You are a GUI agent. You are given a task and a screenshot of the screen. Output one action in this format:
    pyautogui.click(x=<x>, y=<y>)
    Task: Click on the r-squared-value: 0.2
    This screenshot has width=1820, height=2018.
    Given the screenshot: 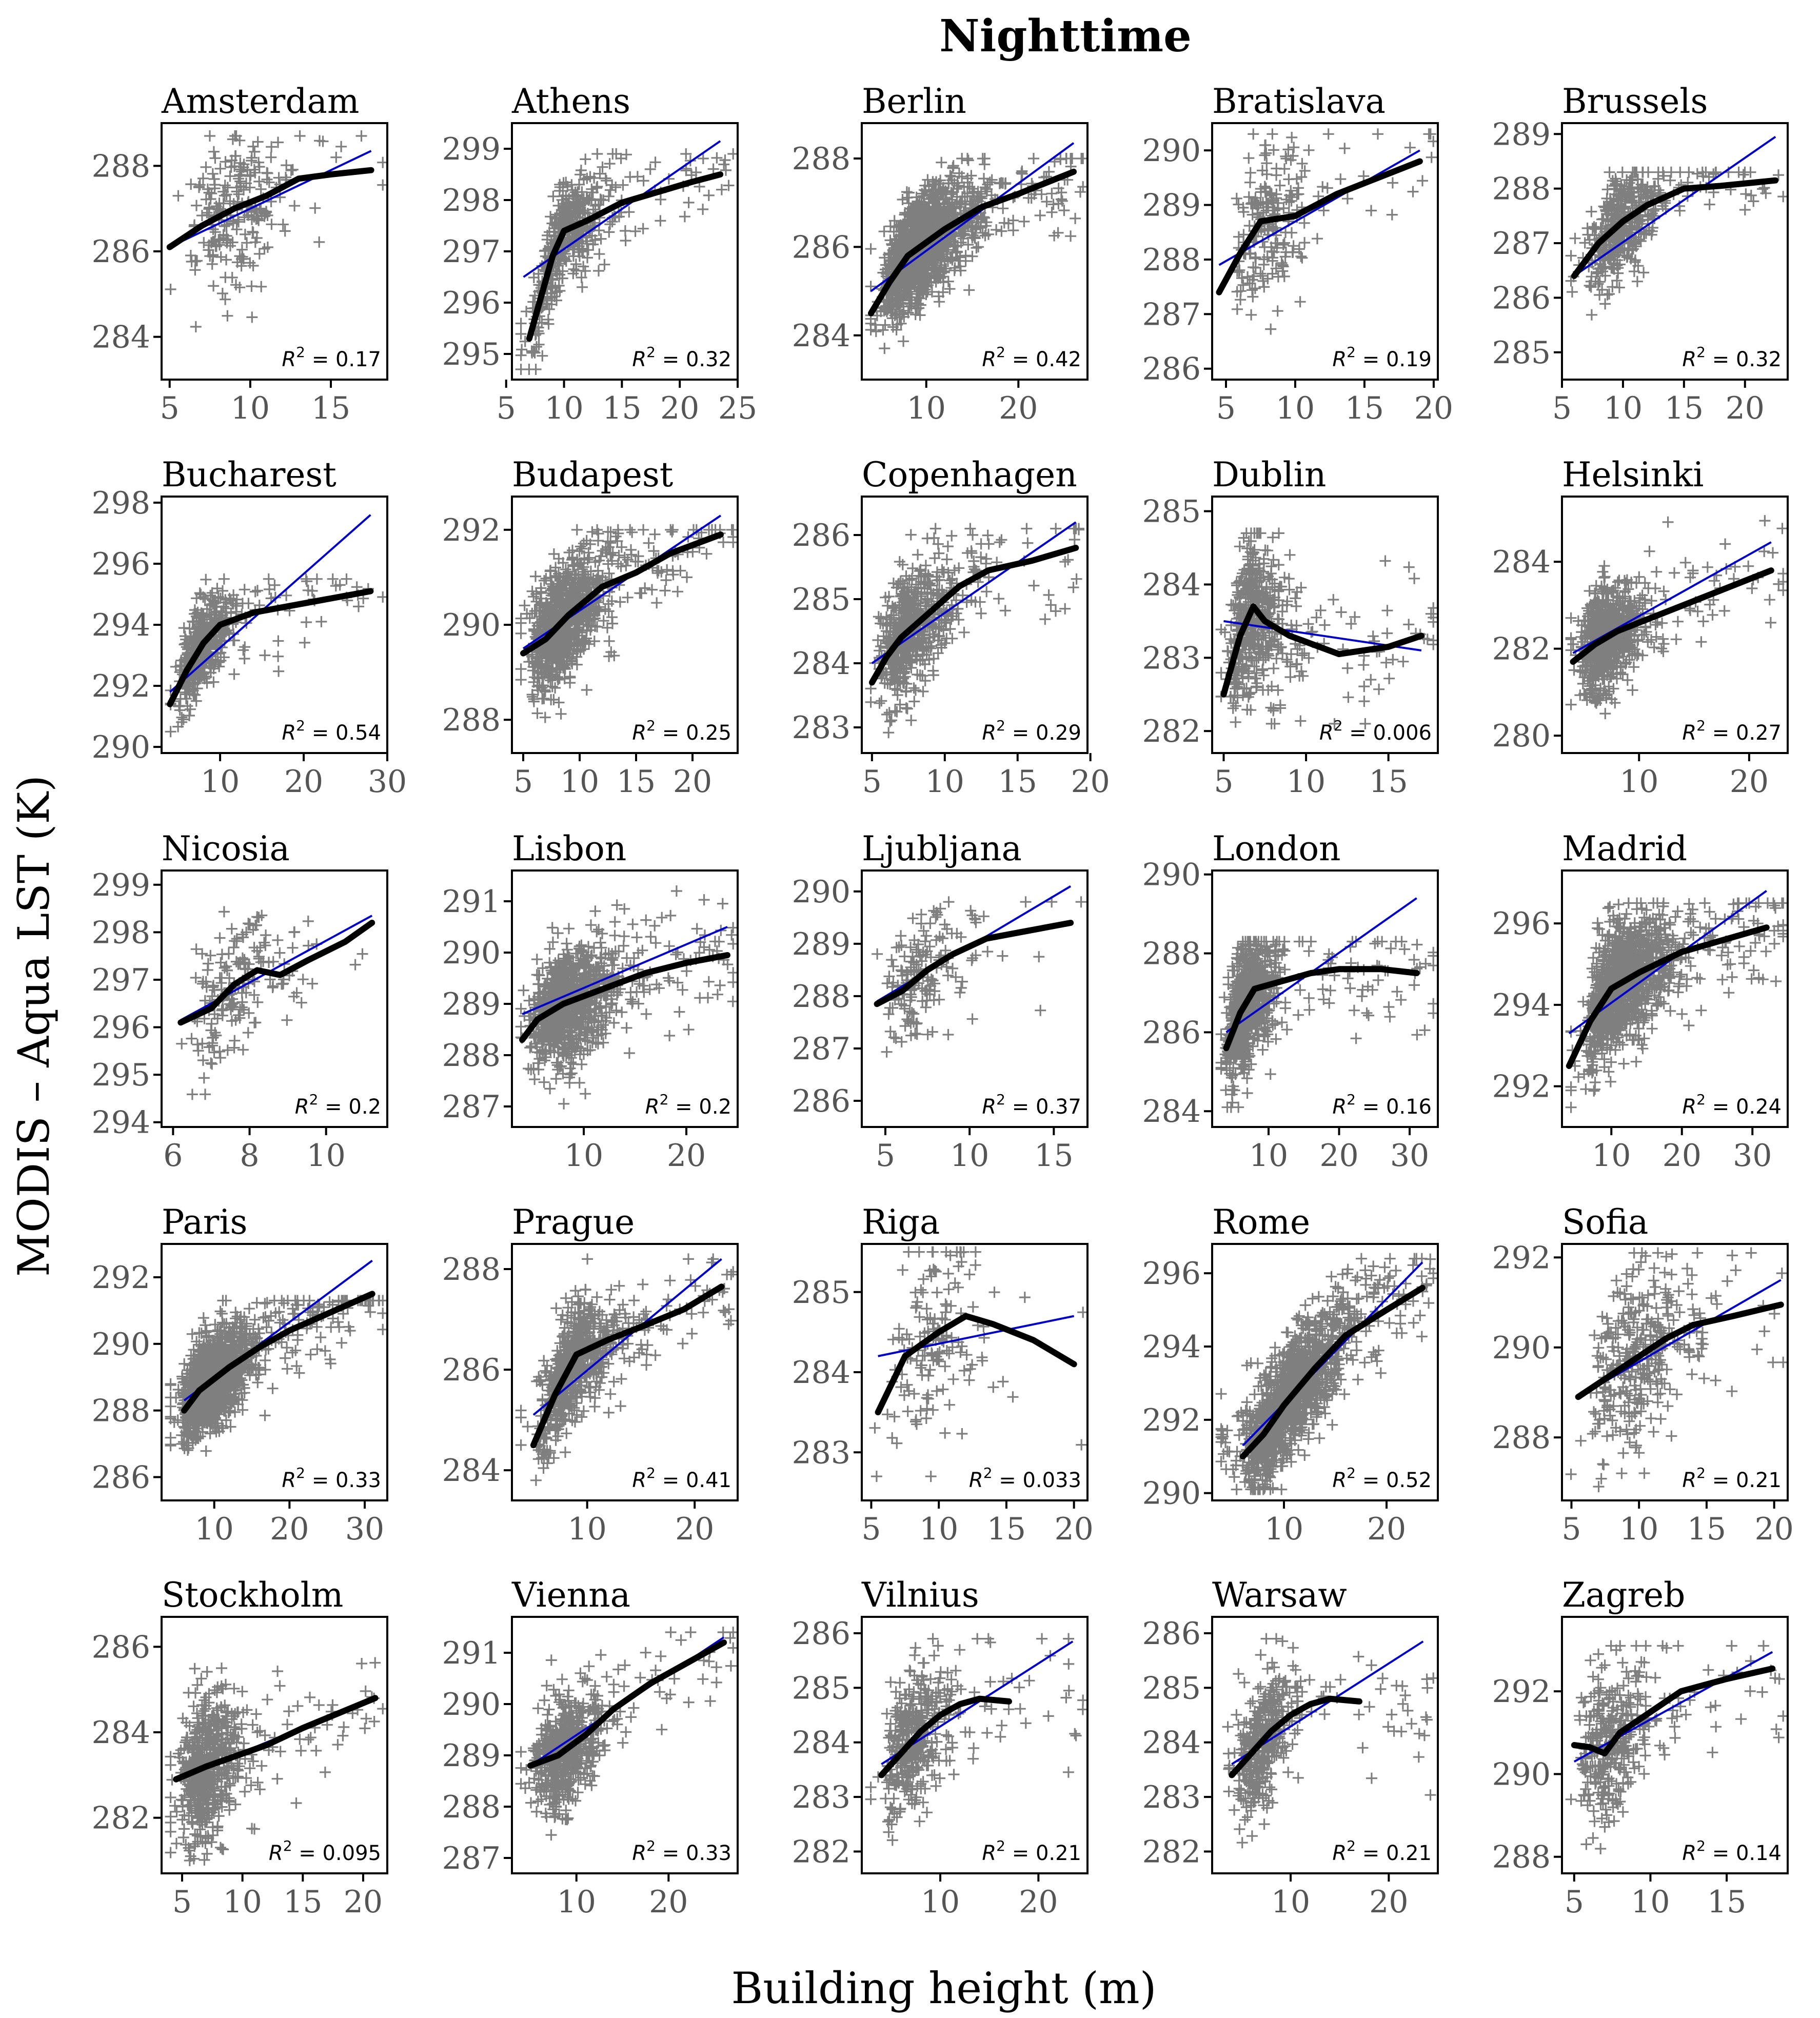 What is the action you would take?
    pyautogui.click(x=364, y=1107)
    